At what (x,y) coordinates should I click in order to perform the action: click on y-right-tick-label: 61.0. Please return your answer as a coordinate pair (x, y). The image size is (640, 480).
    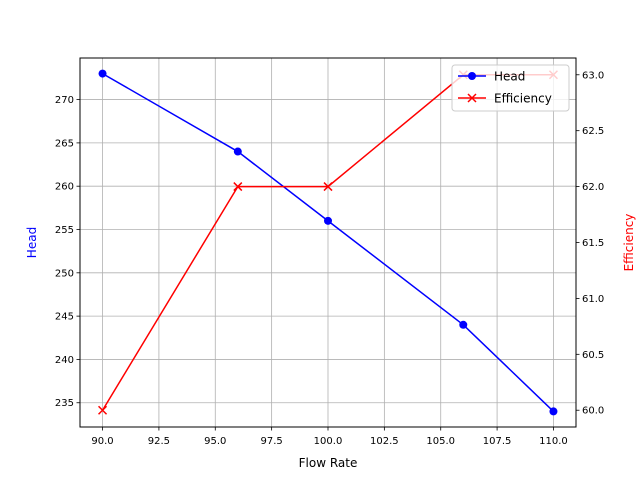
    Looking at the image, I should click on (593, 299).